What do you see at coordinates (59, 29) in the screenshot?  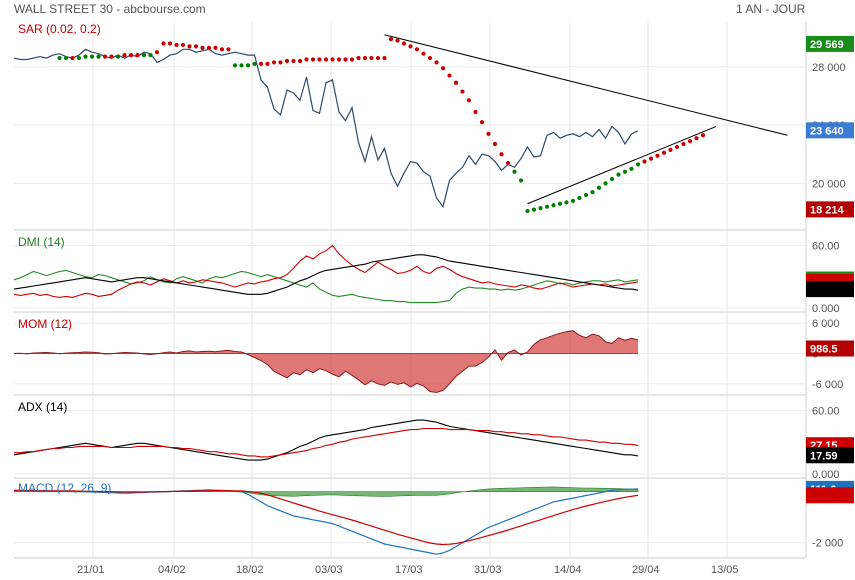 I see `sar-title: SAR (0.02, 0.2)` at bounding box center [59, 29].